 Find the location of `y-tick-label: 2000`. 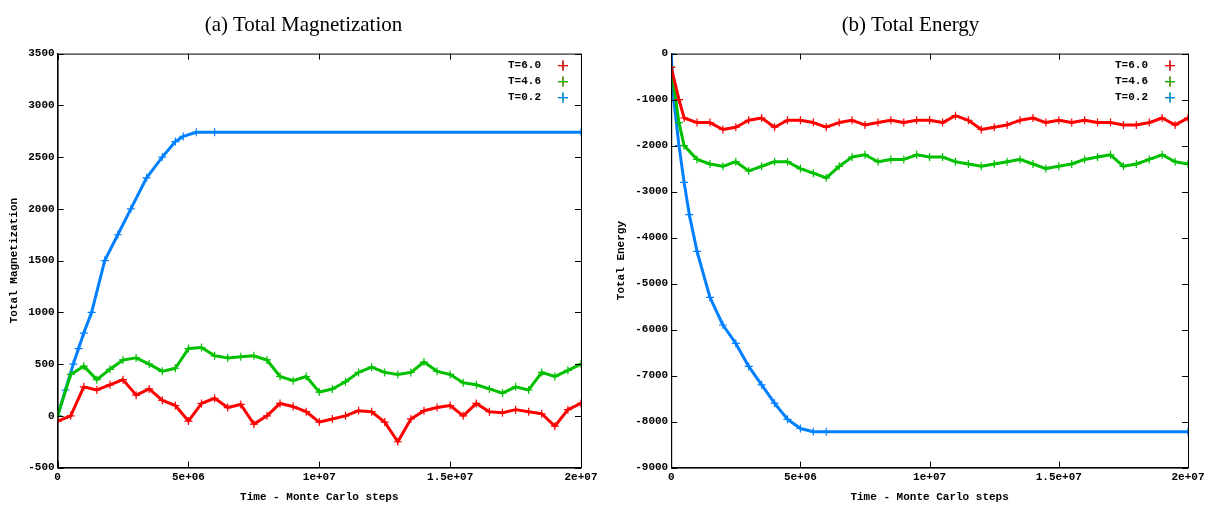

y-tick-label: 2000 is located at coordinates (41, 208).